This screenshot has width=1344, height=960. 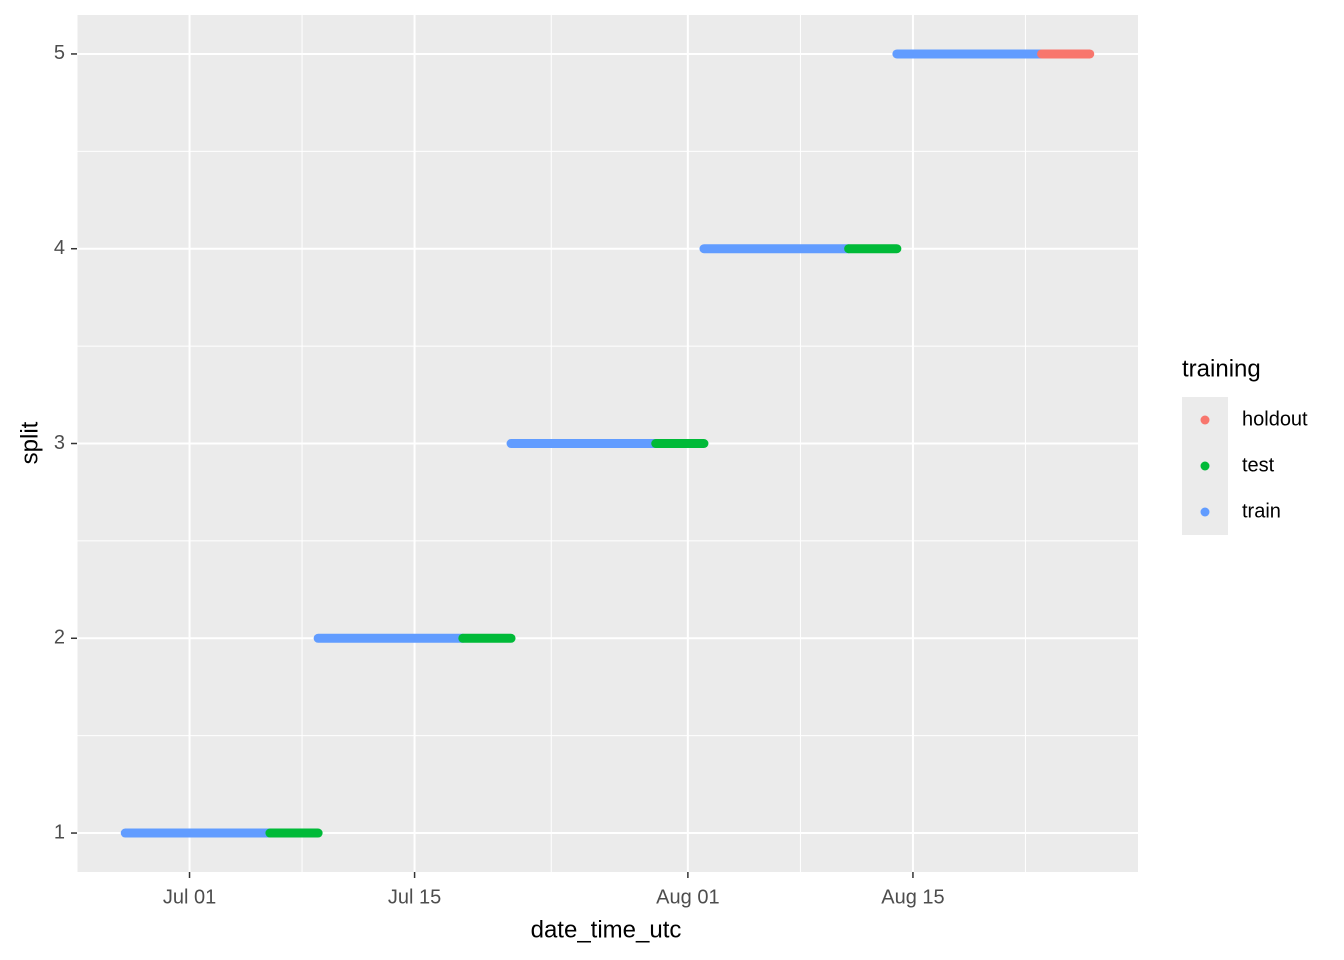 I want to click on x-tick-label: Jul 15, so click(x=414, y=897).